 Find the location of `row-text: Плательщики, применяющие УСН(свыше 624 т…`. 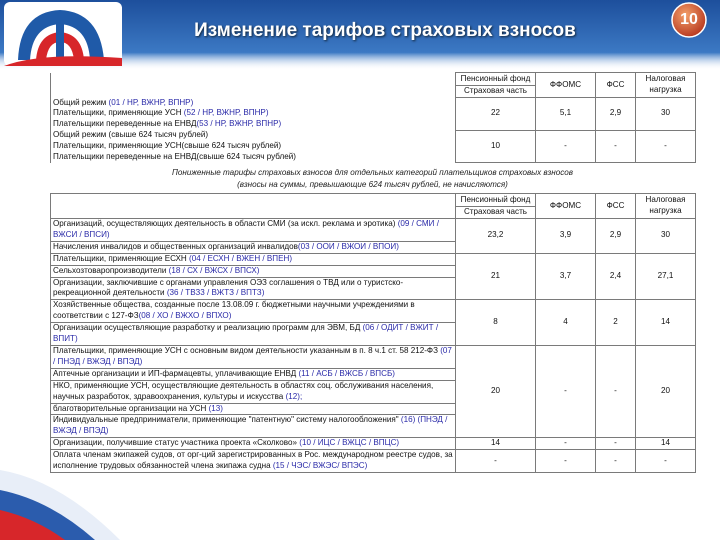

row-text: Плательщики, применяющие УСН(свыше 624 т… is located at coordinates (167, 146).